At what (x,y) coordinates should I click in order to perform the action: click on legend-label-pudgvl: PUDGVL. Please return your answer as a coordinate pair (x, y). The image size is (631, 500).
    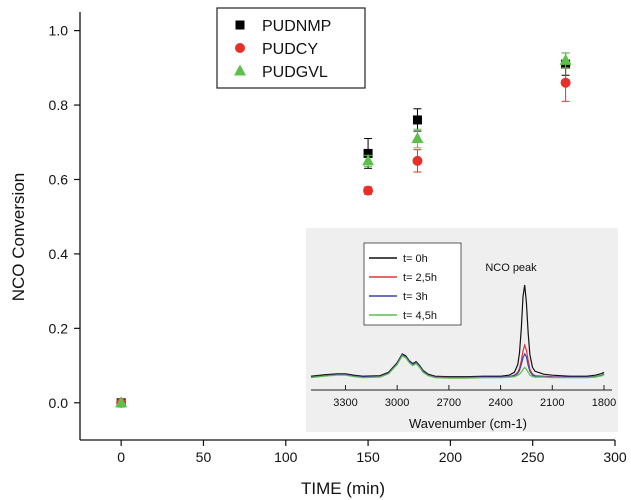
    Looking at the image, I should click on (295, 72).